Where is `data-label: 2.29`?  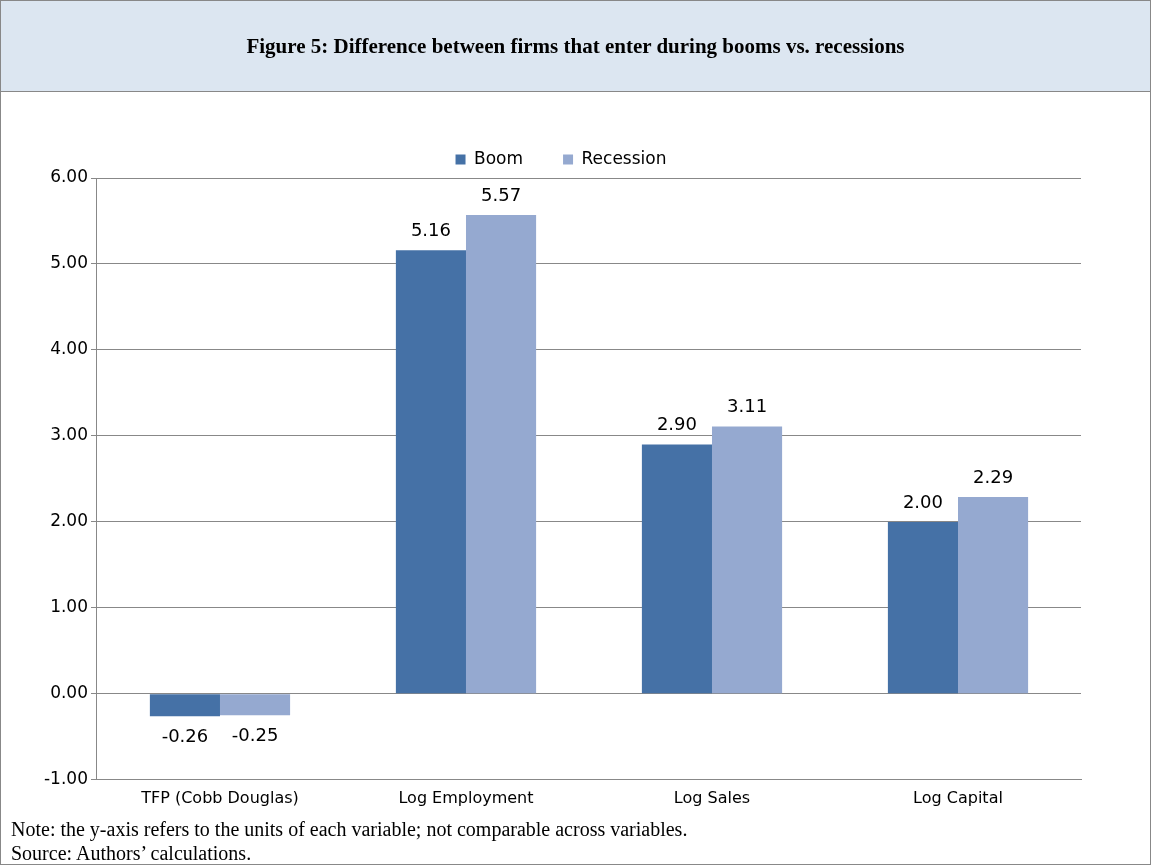
data-label: 2.29 is located at coordinates (993, 476).